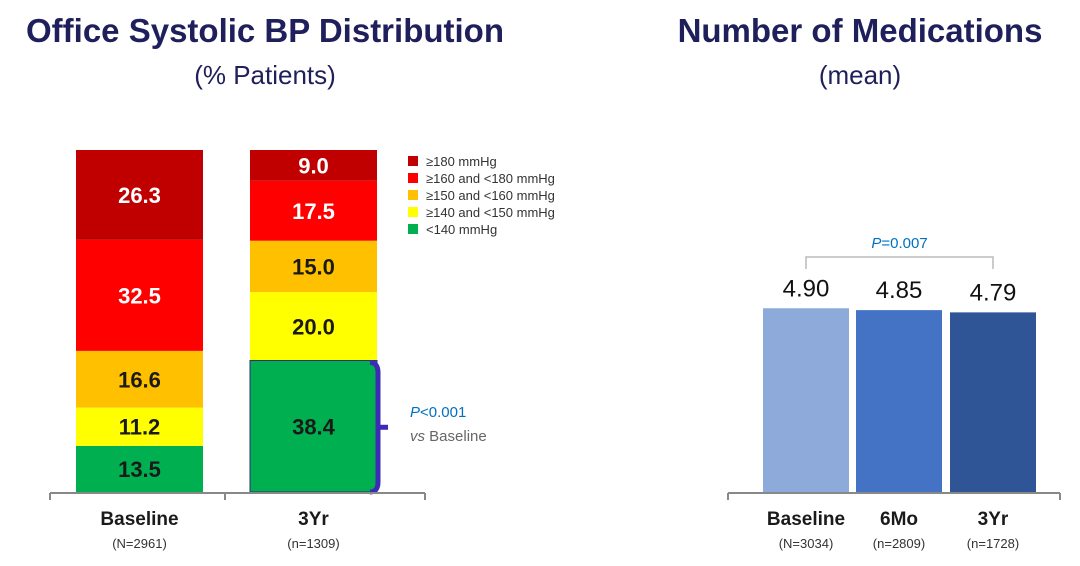  Describe the element at coordinates (490, 212) in the screenshot. I see `legend-label: ≥140 and <150 mmHg` at that location.